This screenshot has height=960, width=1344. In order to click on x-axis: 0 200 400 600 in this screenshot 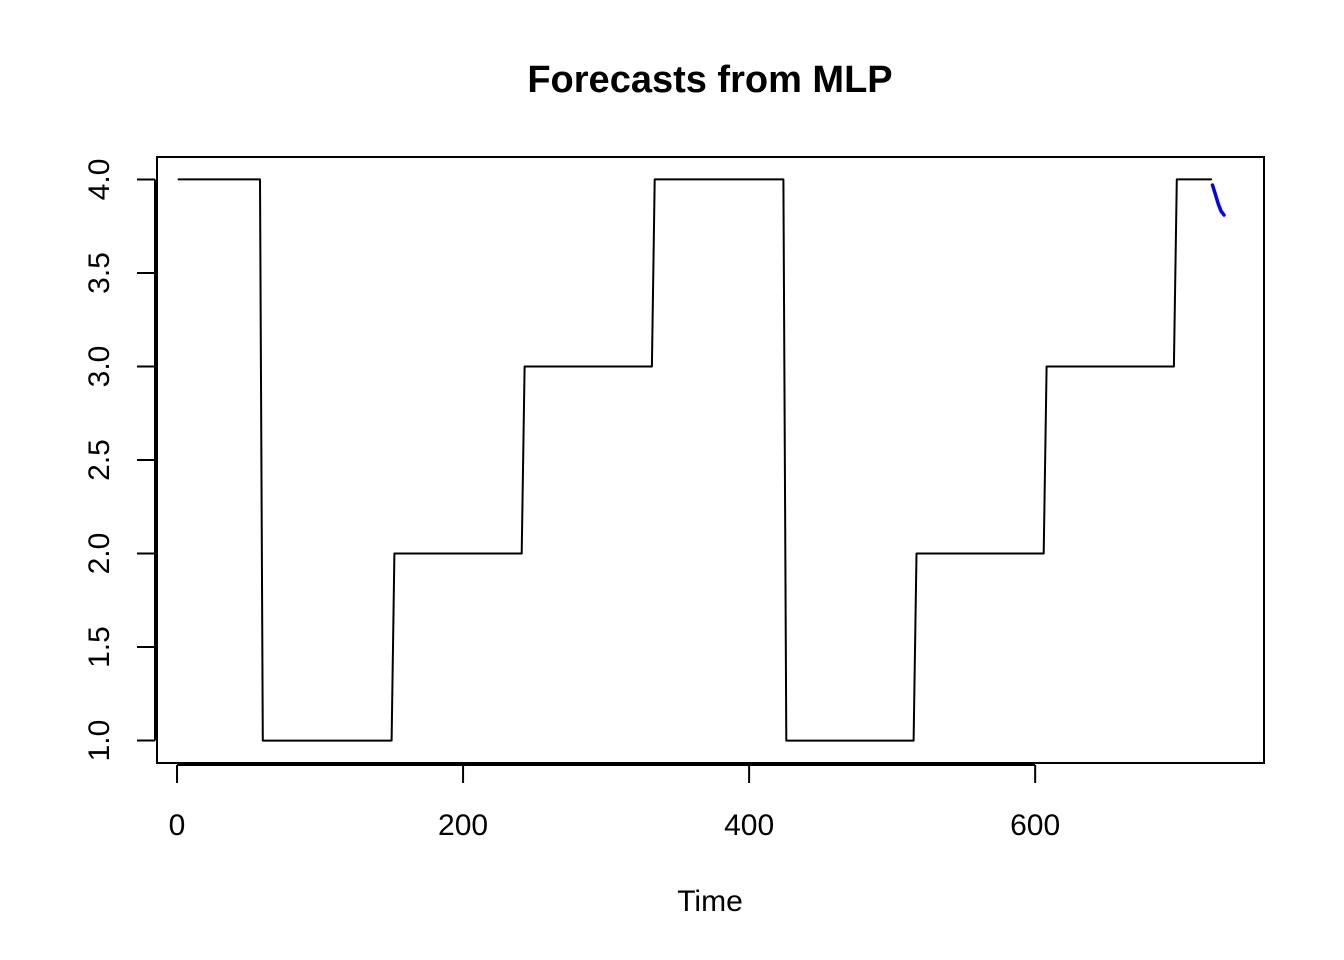, I will do `click(614, 803)`.